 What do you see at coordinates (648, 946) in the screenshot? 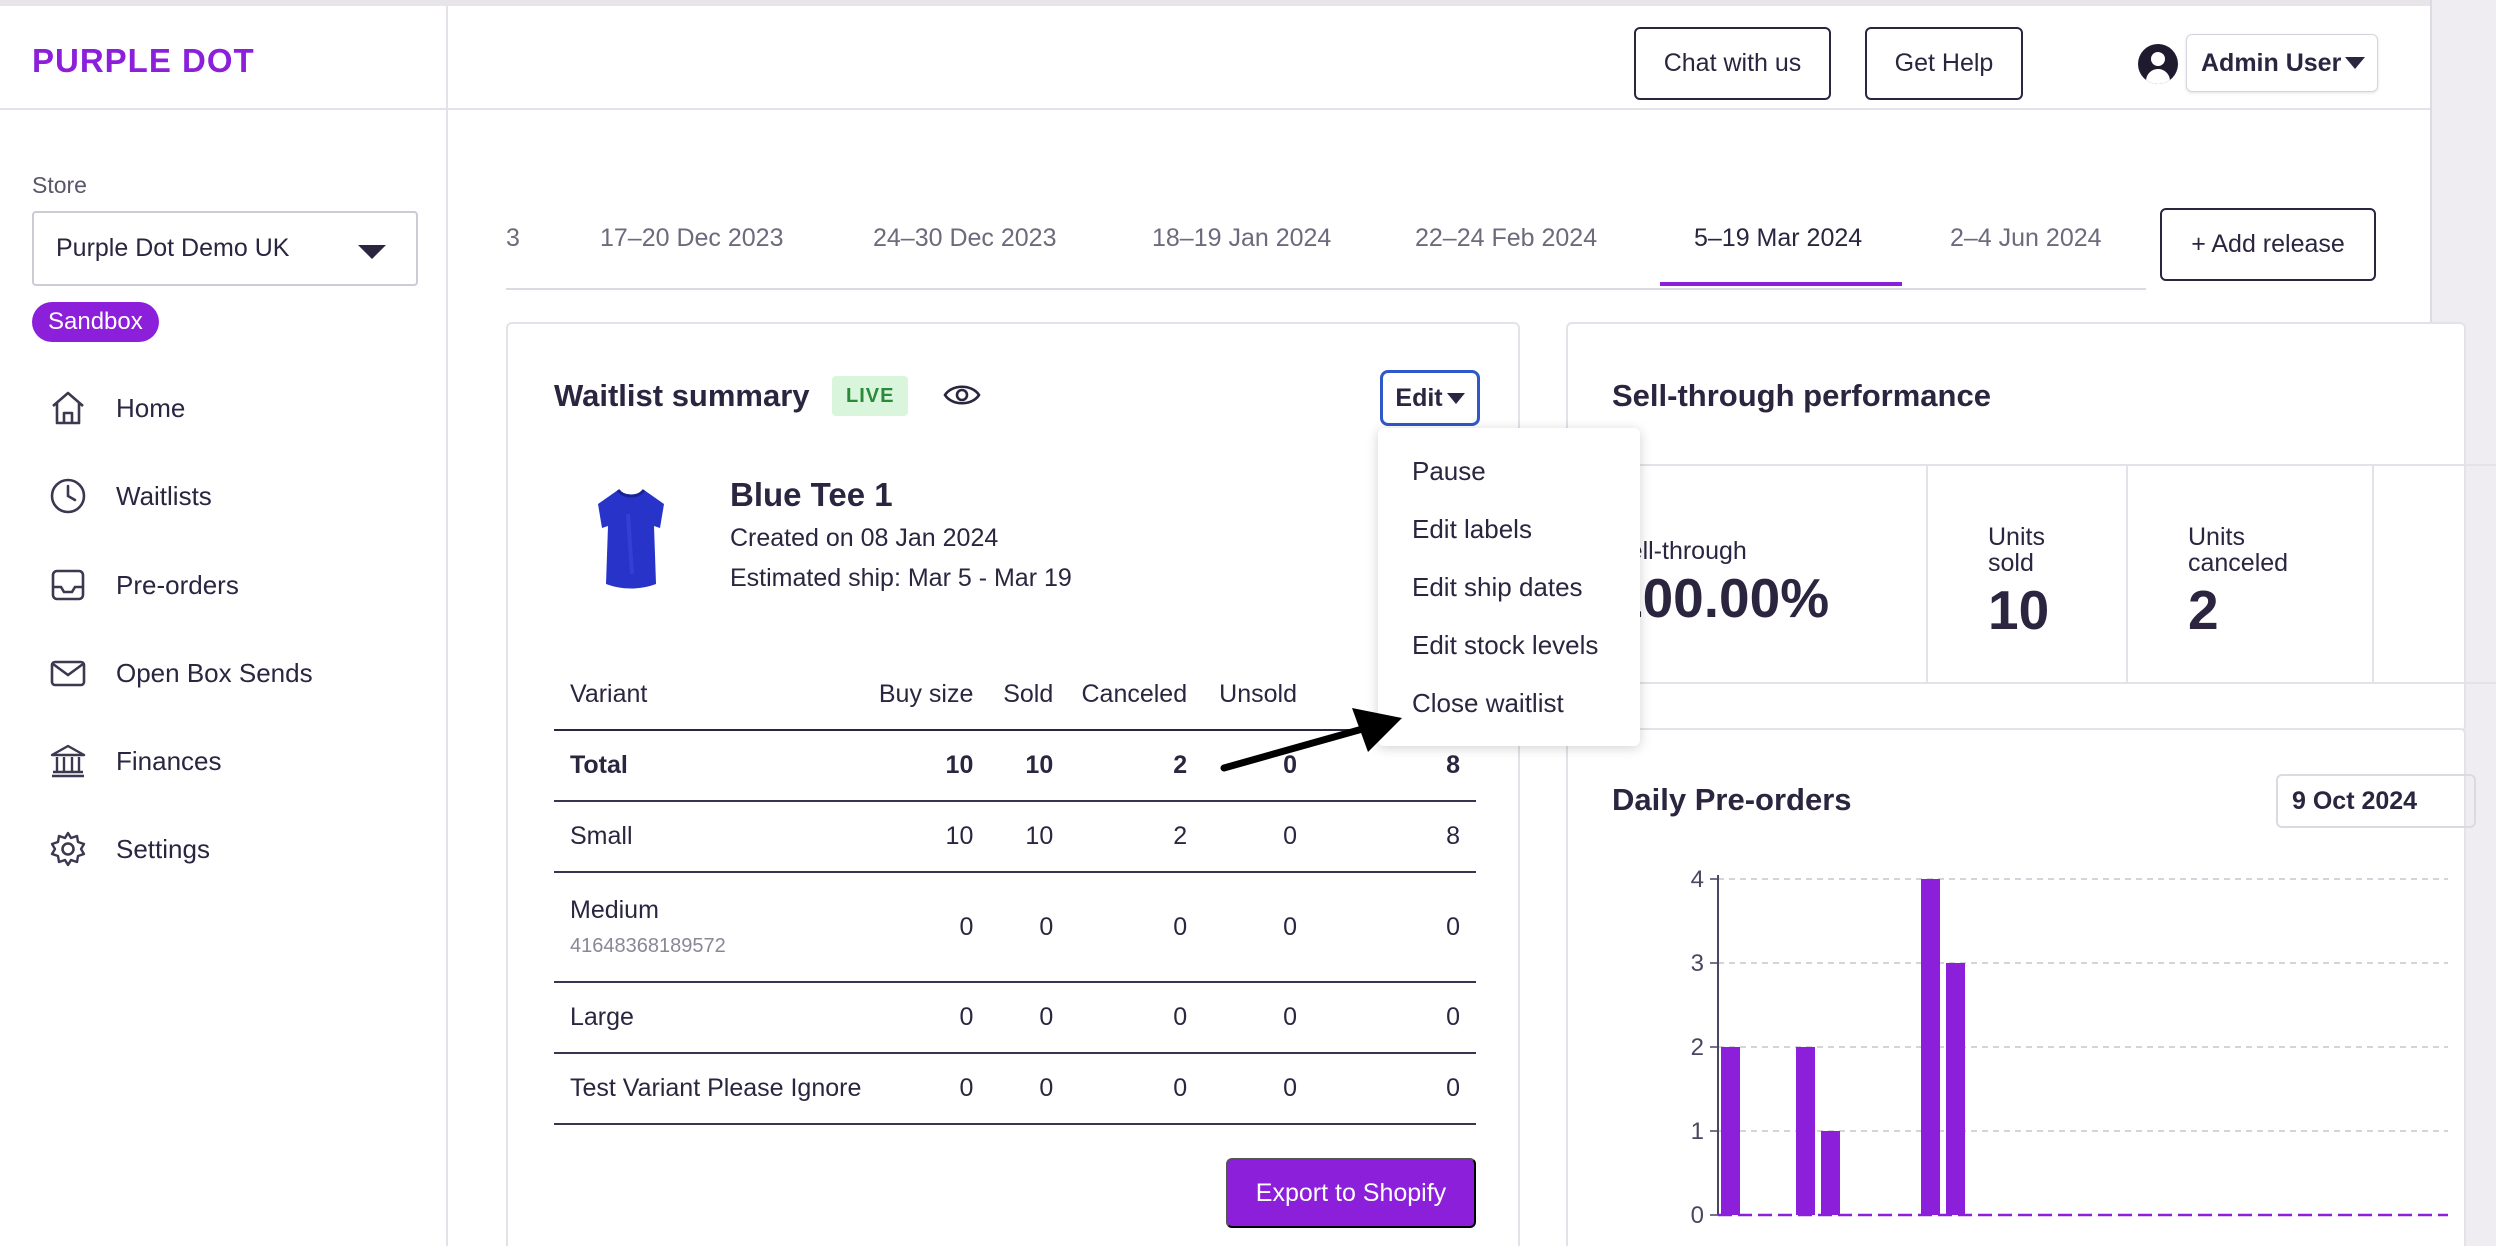
I see `variant-sku: 41648368189572` at bounding box center [648, 946].